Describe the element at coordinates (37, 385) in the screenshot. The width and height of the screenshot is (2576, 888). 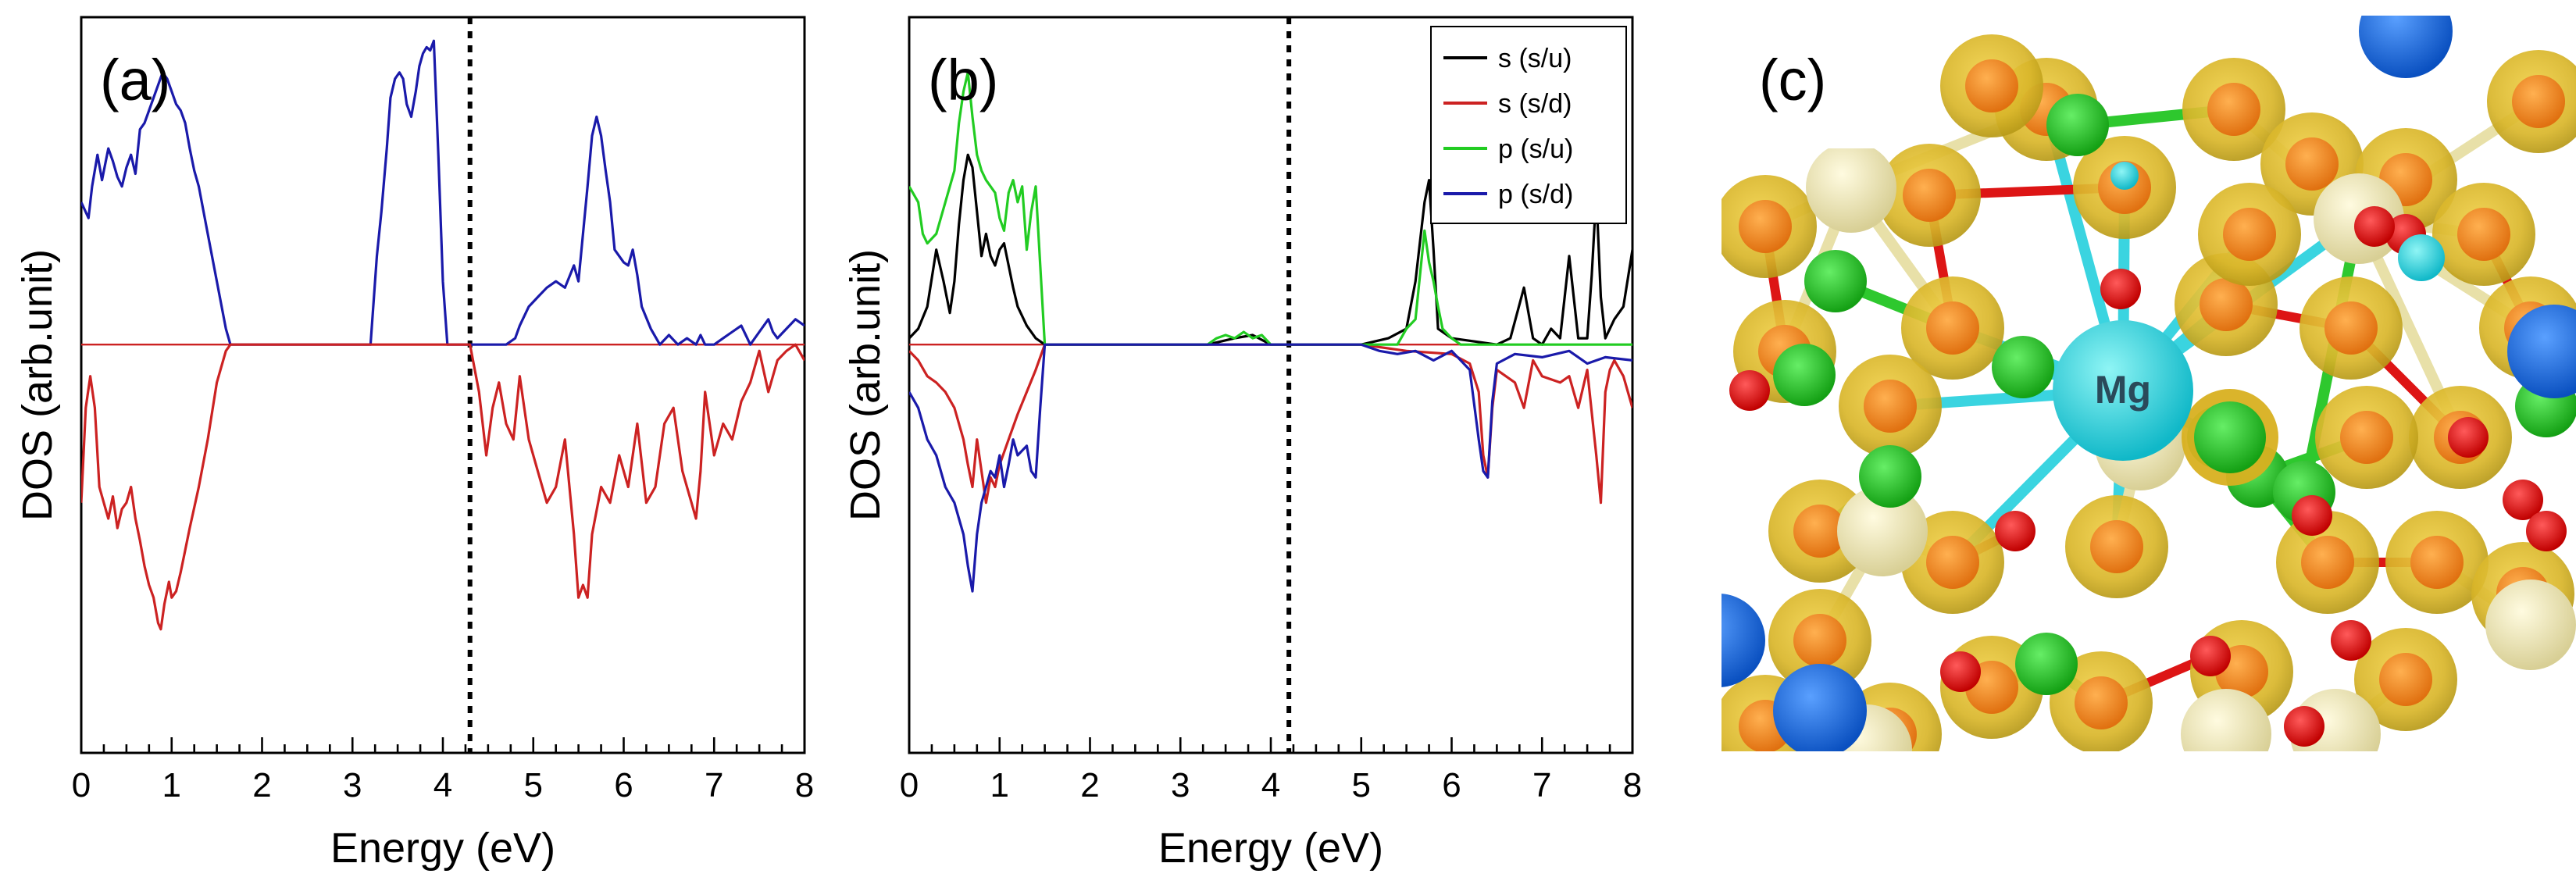
I see `panel-a-y-axis-label: DOS (arb.unit)` at that location.